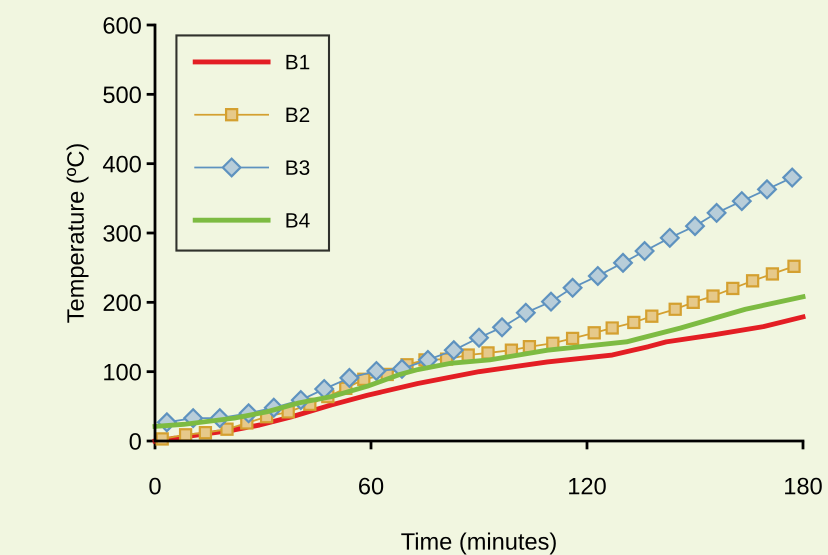 The height and width of the screenshot is (555, 828). What do you see at coordinates (122, 372) in the screenshot?
I see `y-tick-label: 100` at bounding box center [122, 372].